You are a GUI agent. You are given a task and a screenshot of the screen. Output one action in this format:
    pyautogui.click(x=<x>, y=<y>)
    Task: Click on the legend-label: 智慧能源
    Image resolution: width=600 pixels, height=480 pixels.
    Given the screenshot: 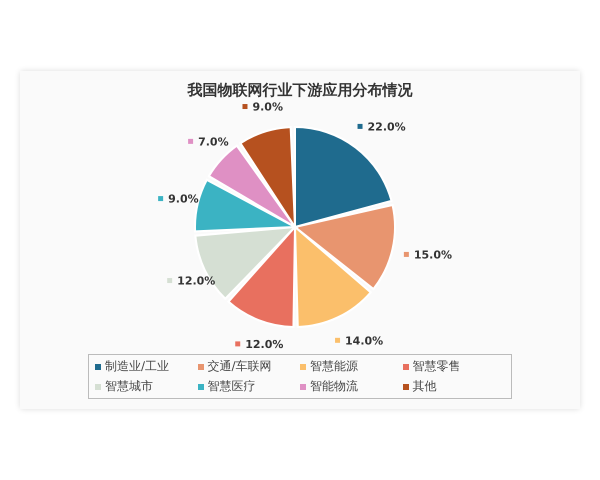 What is the action you would take?
    pyautogui.click(x=334, y=366)
    